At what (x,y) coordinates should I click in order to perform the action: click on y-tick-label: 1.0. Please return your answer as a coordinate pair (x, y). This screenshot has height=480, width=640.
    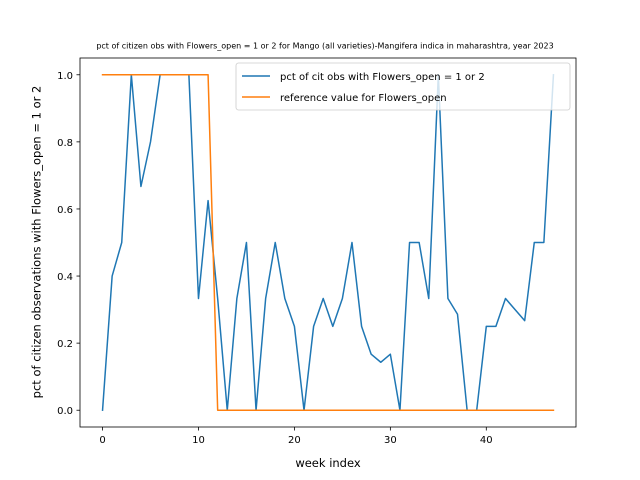
    Looking at the image, I should click on (65, 76).